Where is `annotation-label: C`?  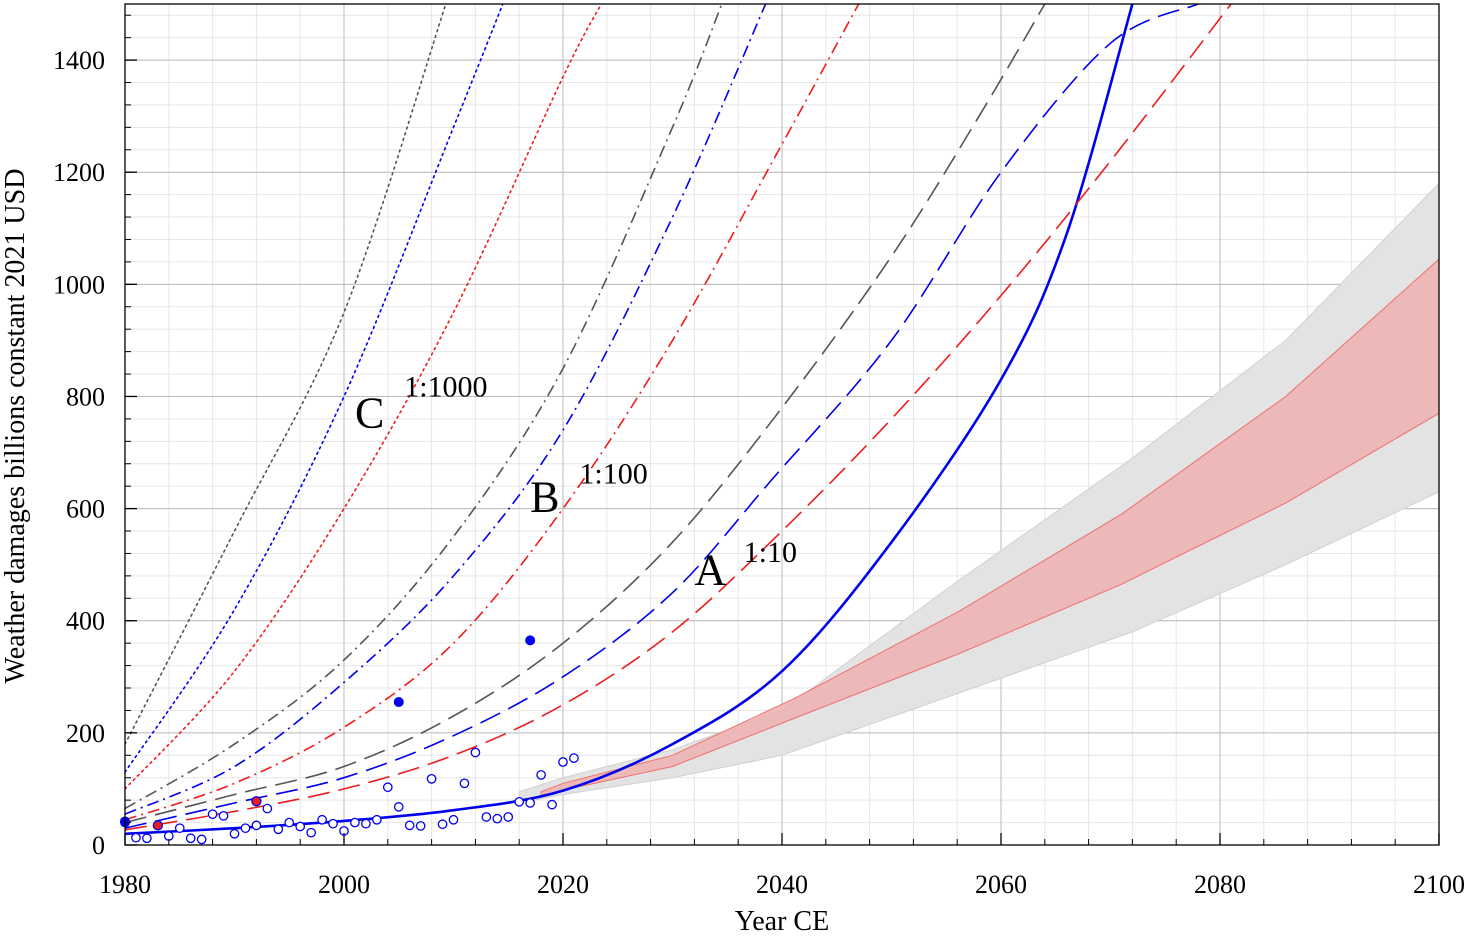 annotation-label: C is located at coordinates (369, 412).